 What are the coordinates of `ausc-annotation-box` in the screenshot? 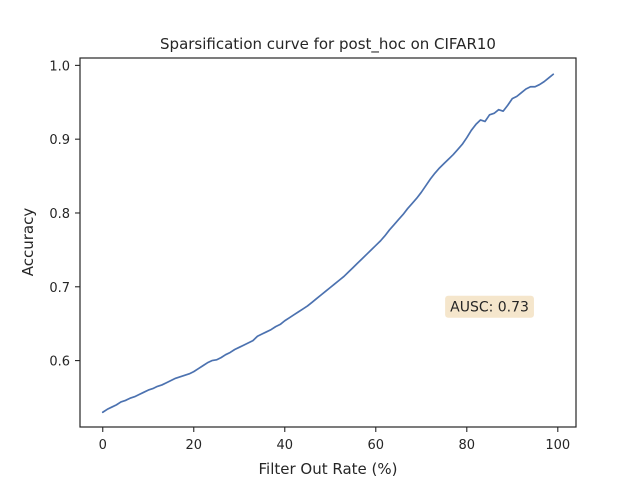 It's located at (489, 306).